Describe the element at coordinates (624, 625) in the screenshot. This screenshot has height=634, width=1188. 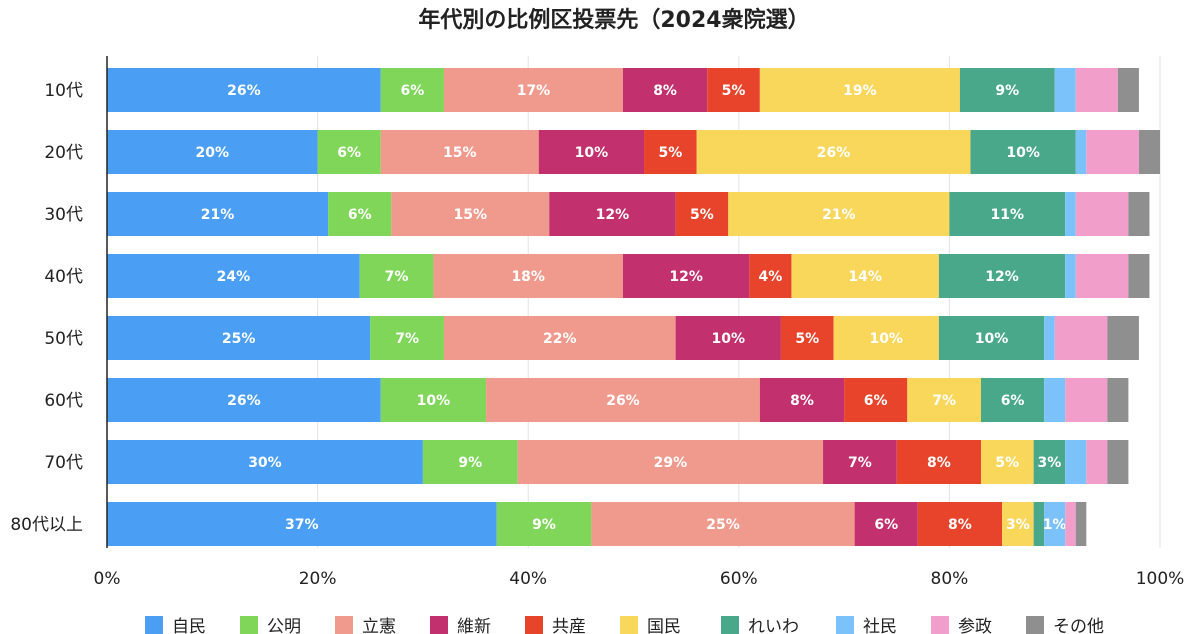
I see `legend: 自民 公明 立憲 維新 共産 国民 れいわ 社民 参政 その他` at that location.